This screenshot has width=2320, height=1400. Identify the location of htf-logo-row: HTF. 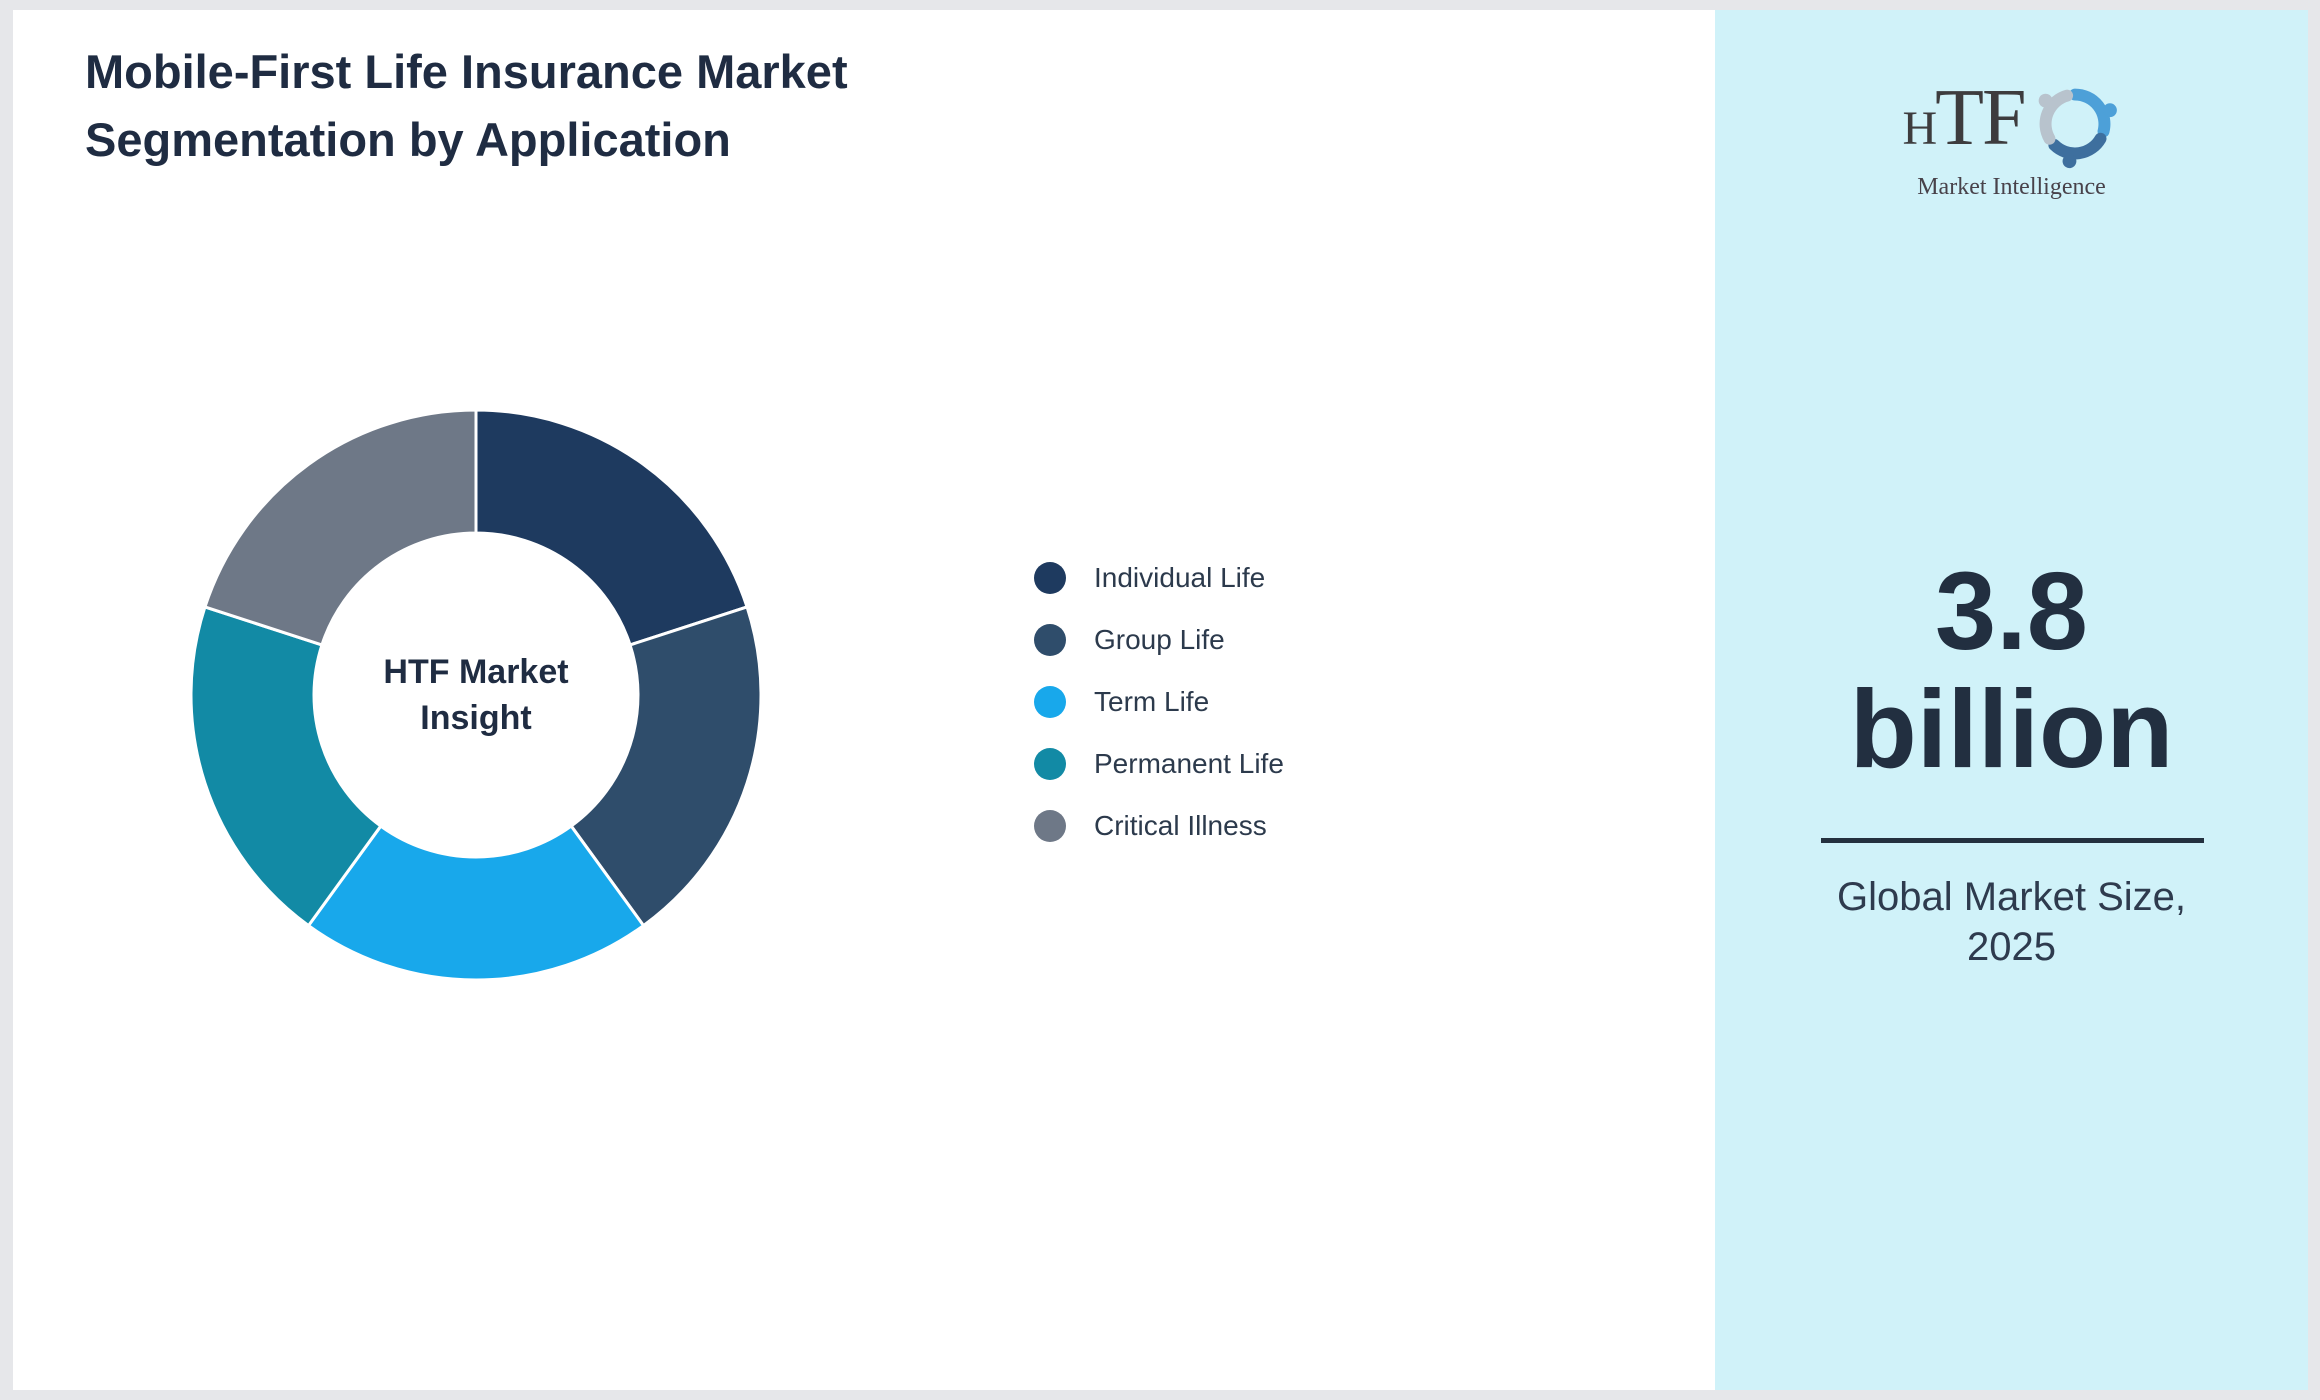
(2011, 123).